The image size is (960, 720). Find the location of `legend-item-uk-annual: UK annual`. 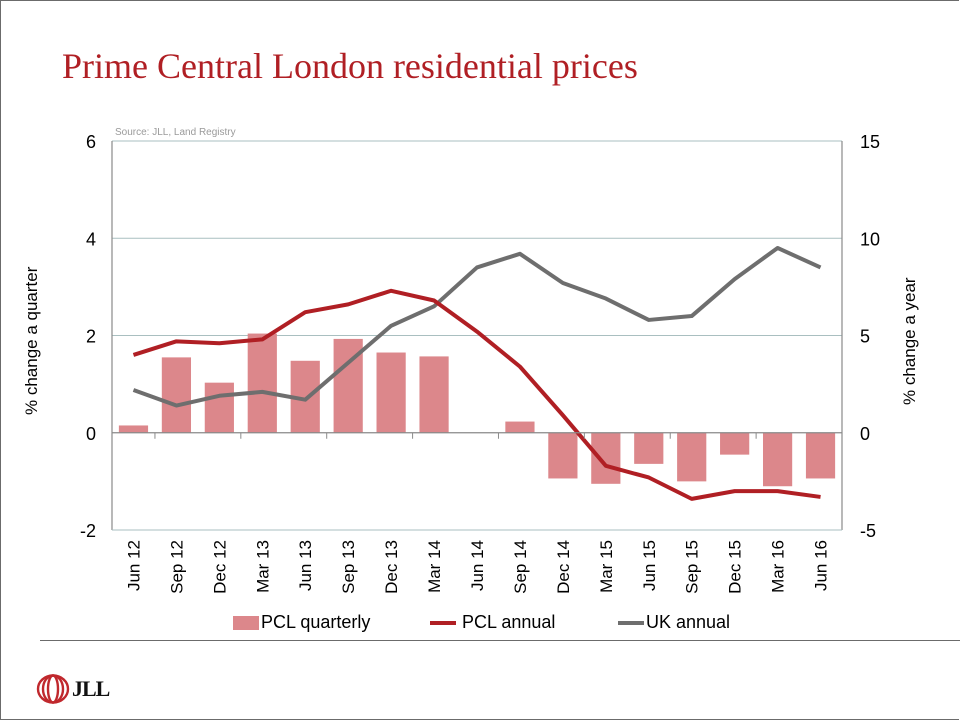

legend-item-uk-annual: UK annual is located at coordinates (674, 622).